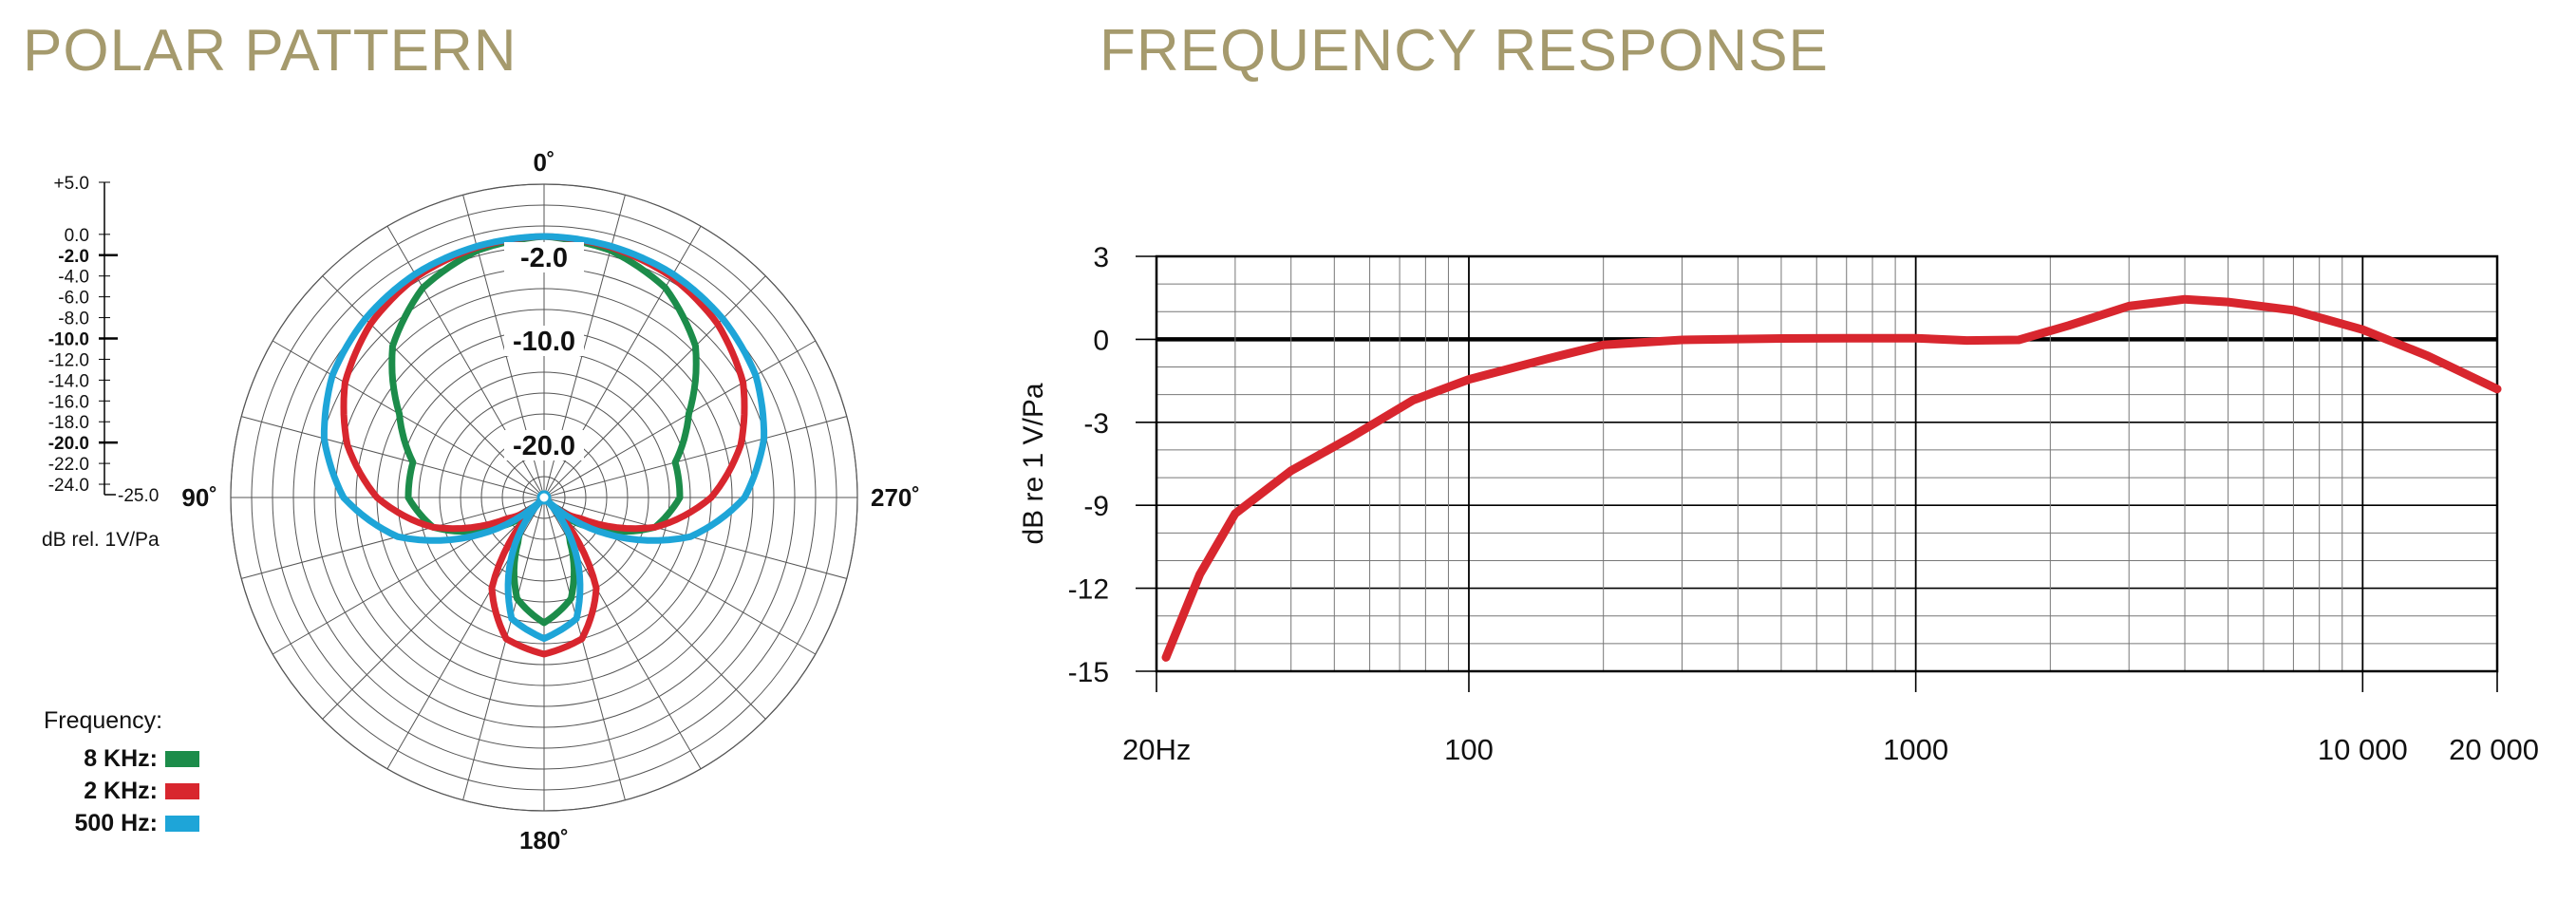 The image size is (2576, 920). What do you see at coordinates (1915, 750) in the screenshot?
I see `x-tick-label: 1000` at bounding box center [1915, 750].